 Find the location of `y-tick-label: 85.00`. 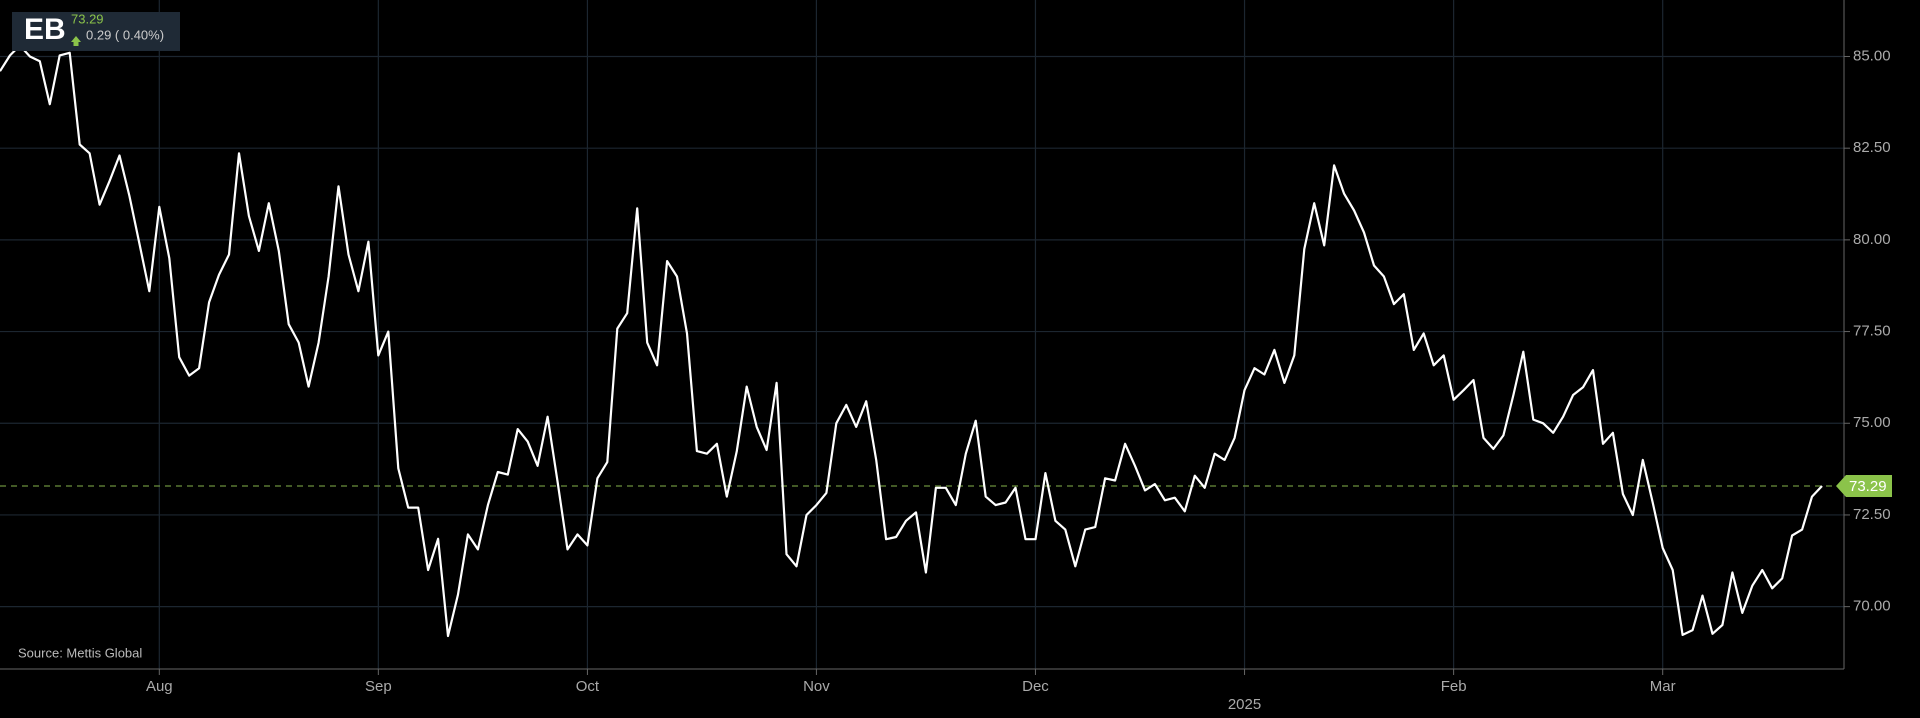

y-tick-label: 85.00 is located at coordinates (1872, 55).